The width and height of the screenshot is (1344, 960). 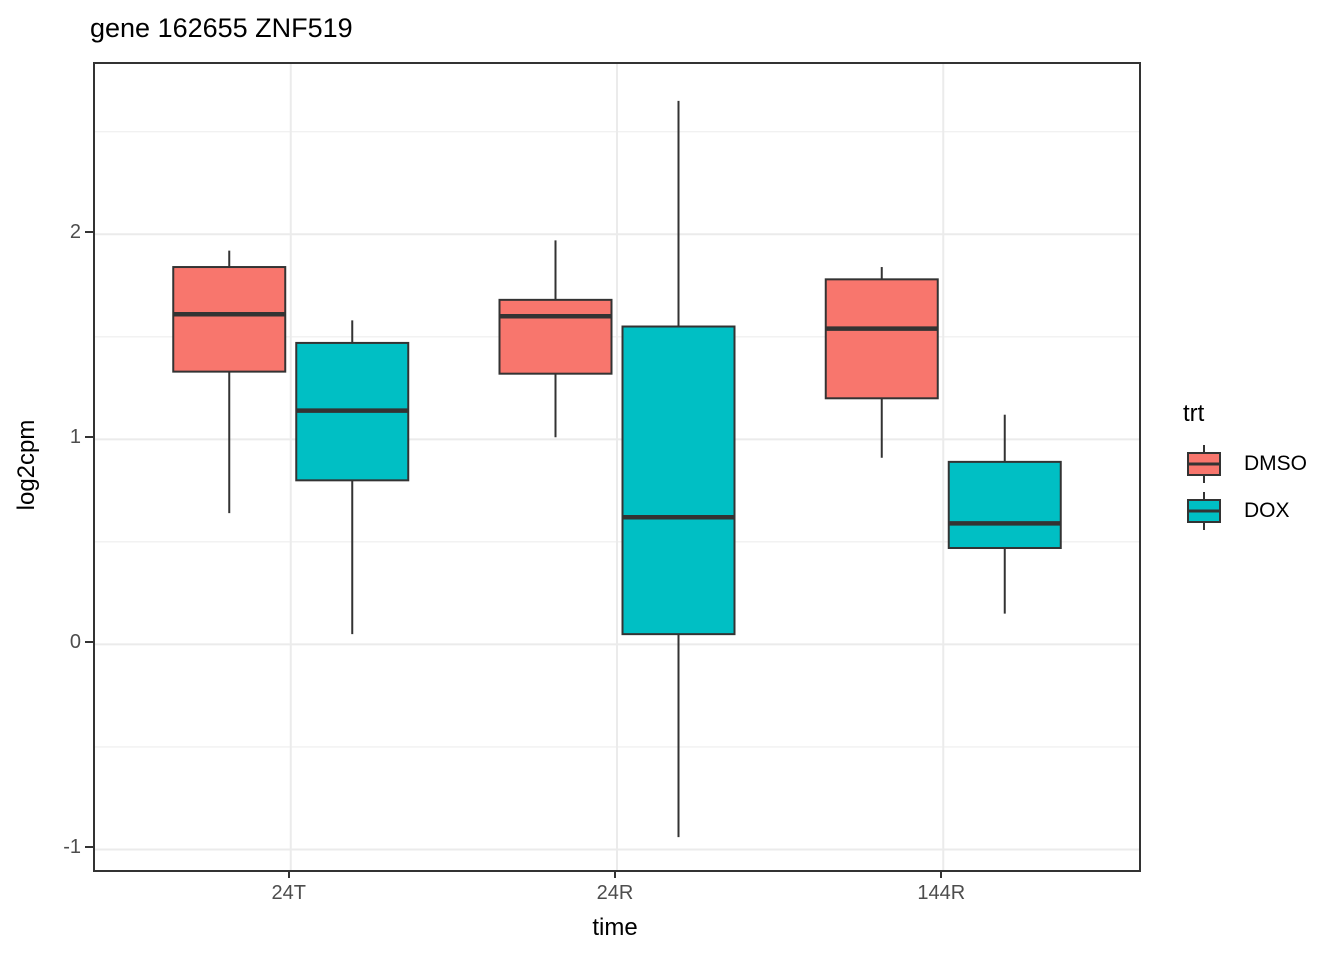 What do you see at coordinates (75, 437) in the screenshot?
I see `y-tick-label: 1` at bounding box center [75, 437].